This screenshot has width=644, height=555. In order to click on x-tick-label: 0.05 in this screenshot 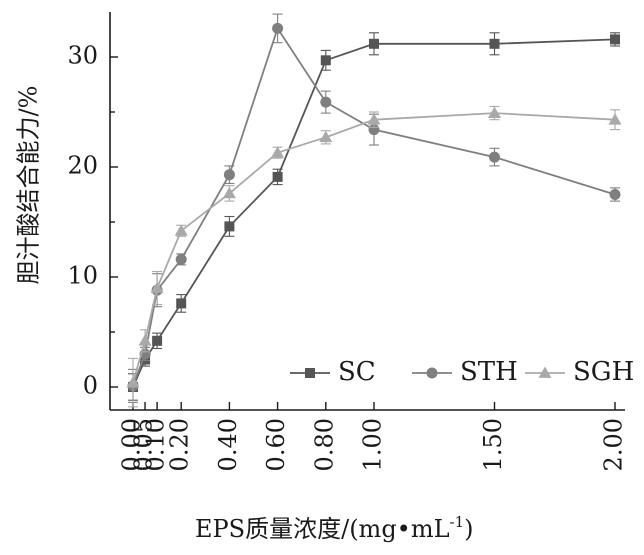, I will do `click(144, 444)`.